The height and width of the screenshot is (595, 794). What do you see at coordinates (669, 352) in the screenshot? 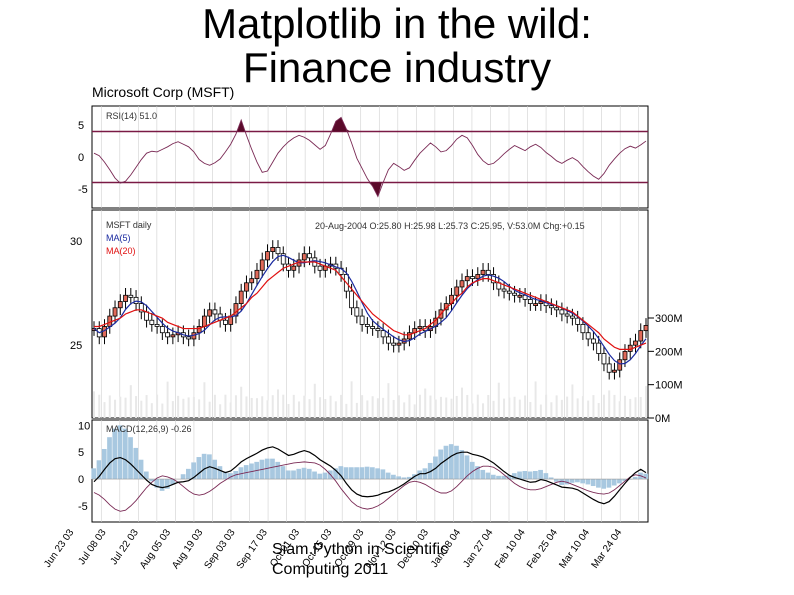
I see `volume-ytick-label: 200M` at bounding box center [669, 352].